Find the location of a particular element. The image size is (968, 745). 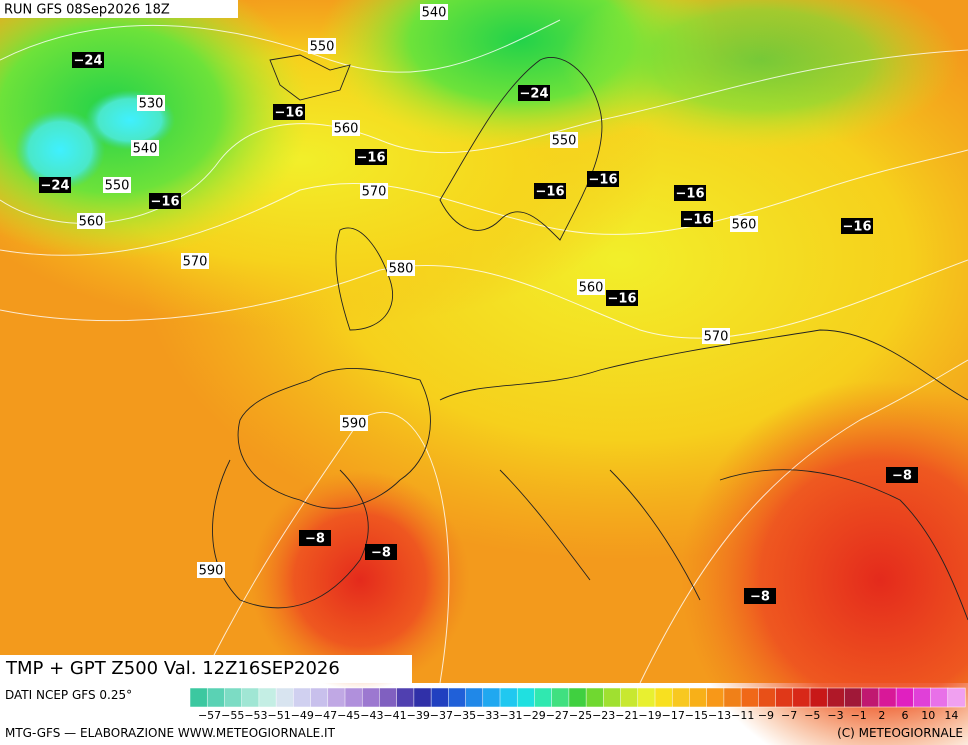

colorbar-label: −37 is located at coordinates (441, 715).